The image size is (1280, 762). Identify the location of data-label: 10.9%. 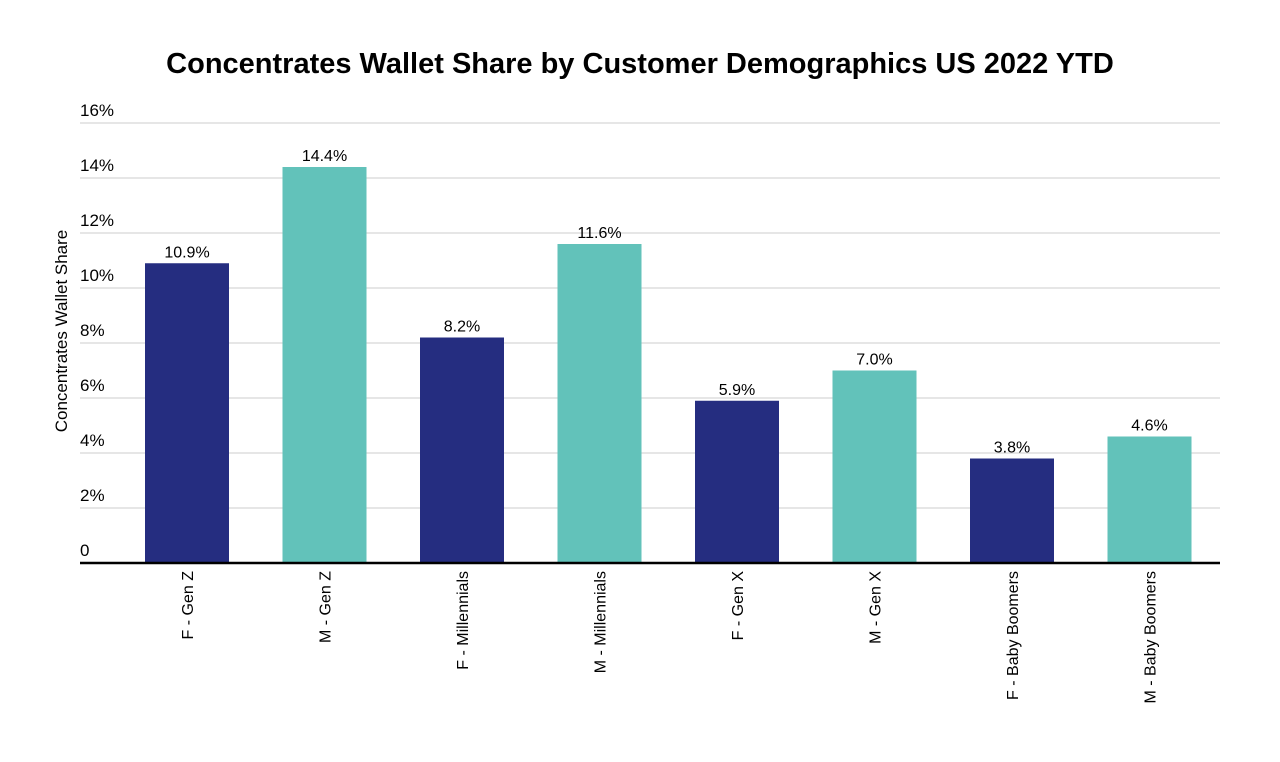
(186, 252).